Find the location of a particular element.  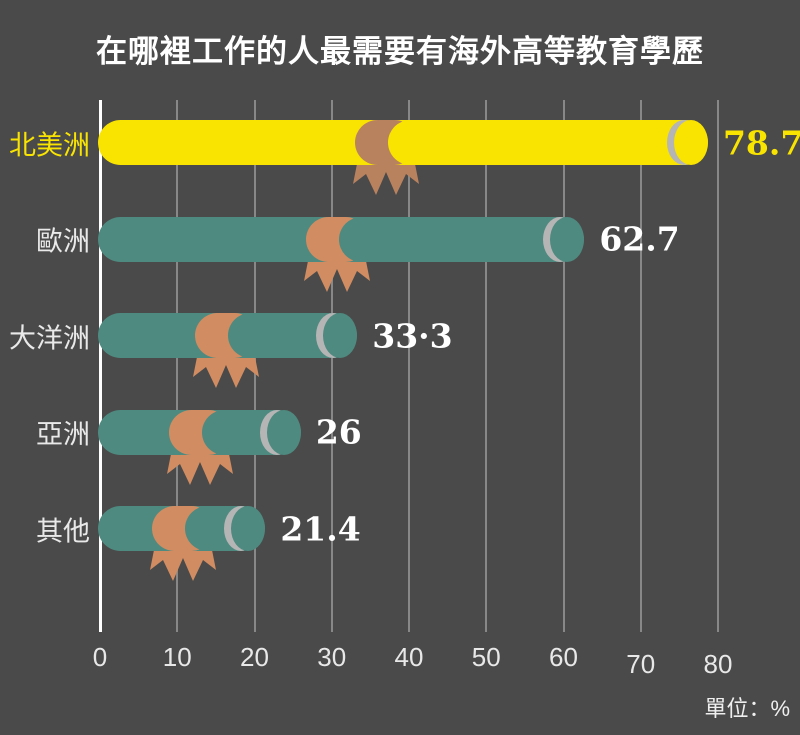

category-label: 歐洲 is located at coordinates (63, 241).